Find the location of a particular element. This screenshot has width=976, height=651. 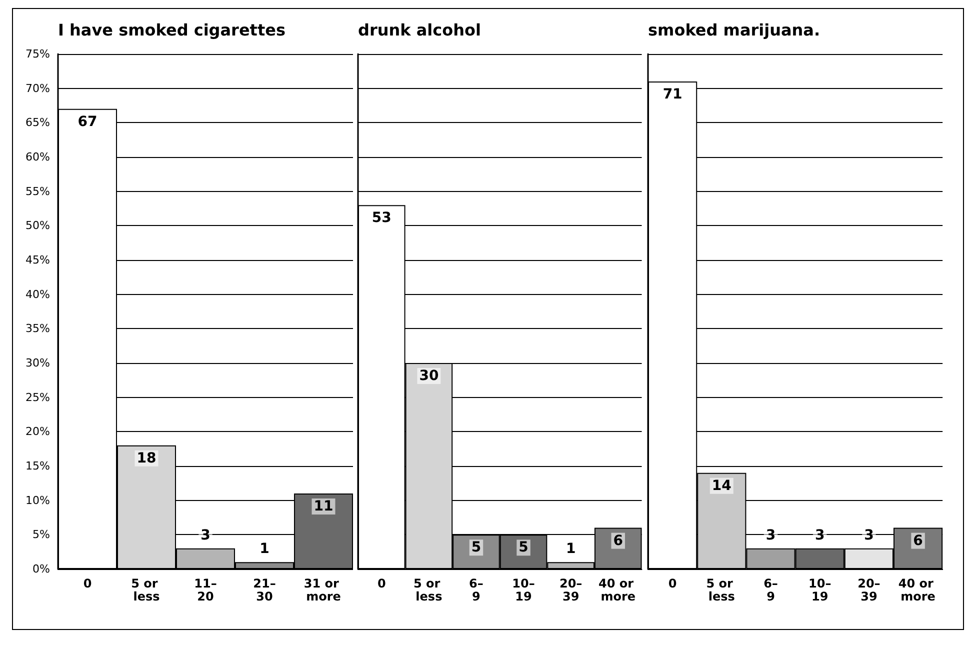

y-tick-label: 40% is located at coordinates (38, 294).